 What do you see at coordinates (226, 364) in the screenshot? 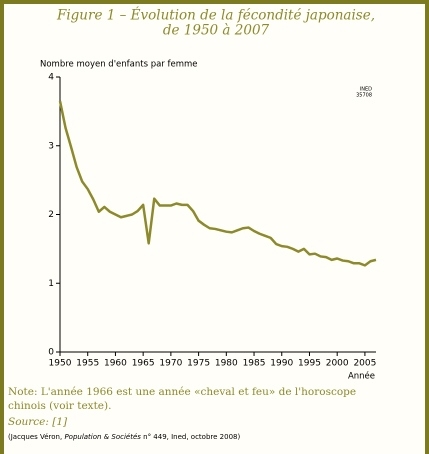
I see `x-tick-label: 1980` at bounding box center [226, 364].